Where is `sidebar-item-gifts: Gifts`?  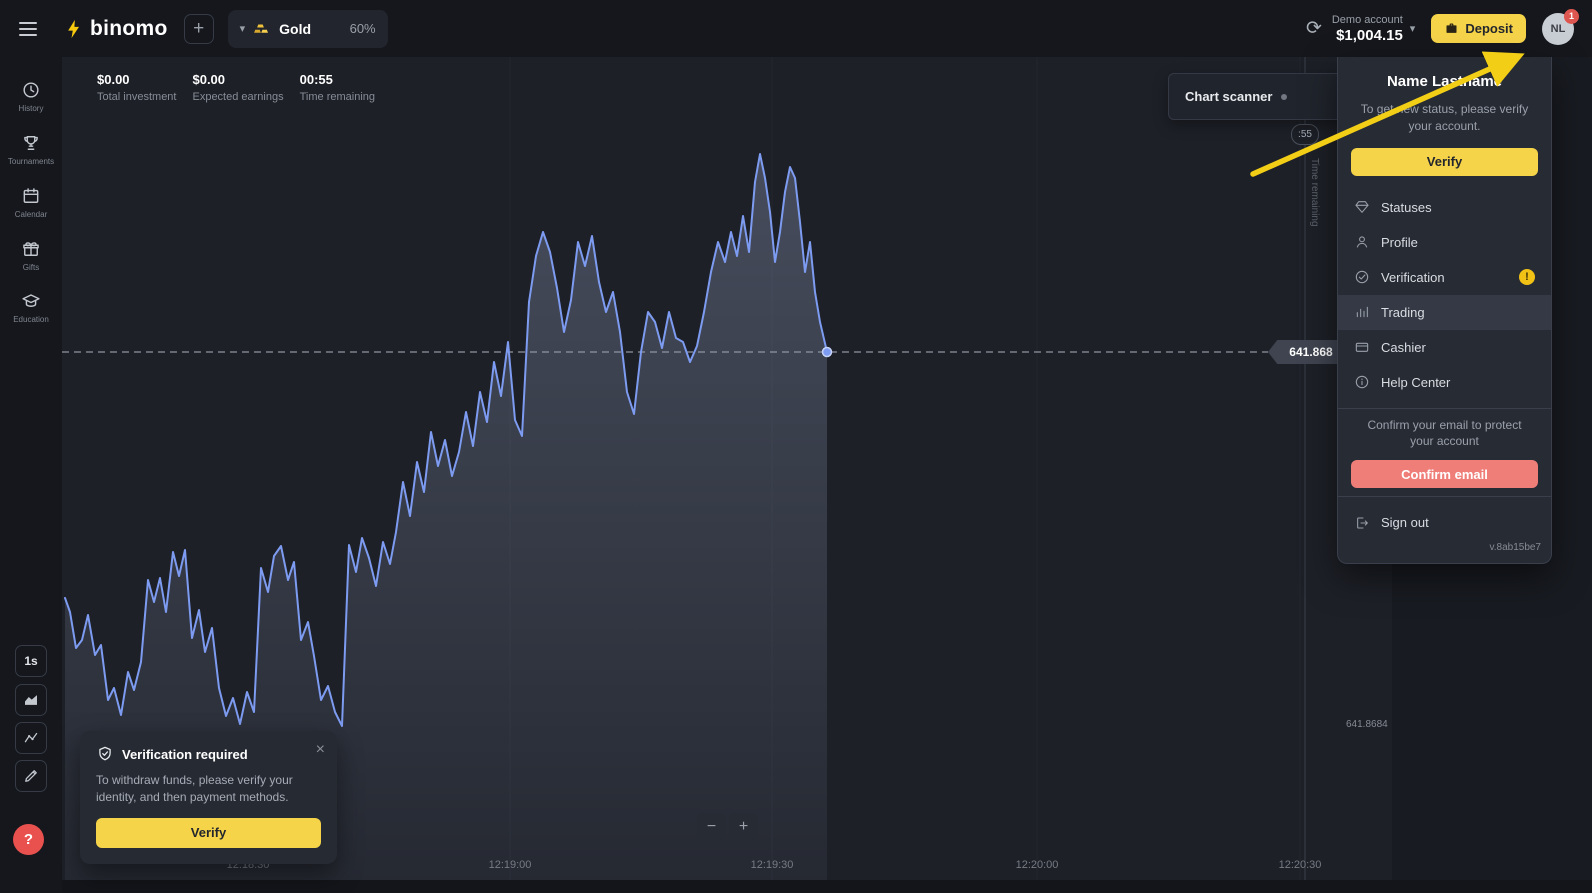 sidebar-item-gifts: Gifts is located at coordinates (31, 255).